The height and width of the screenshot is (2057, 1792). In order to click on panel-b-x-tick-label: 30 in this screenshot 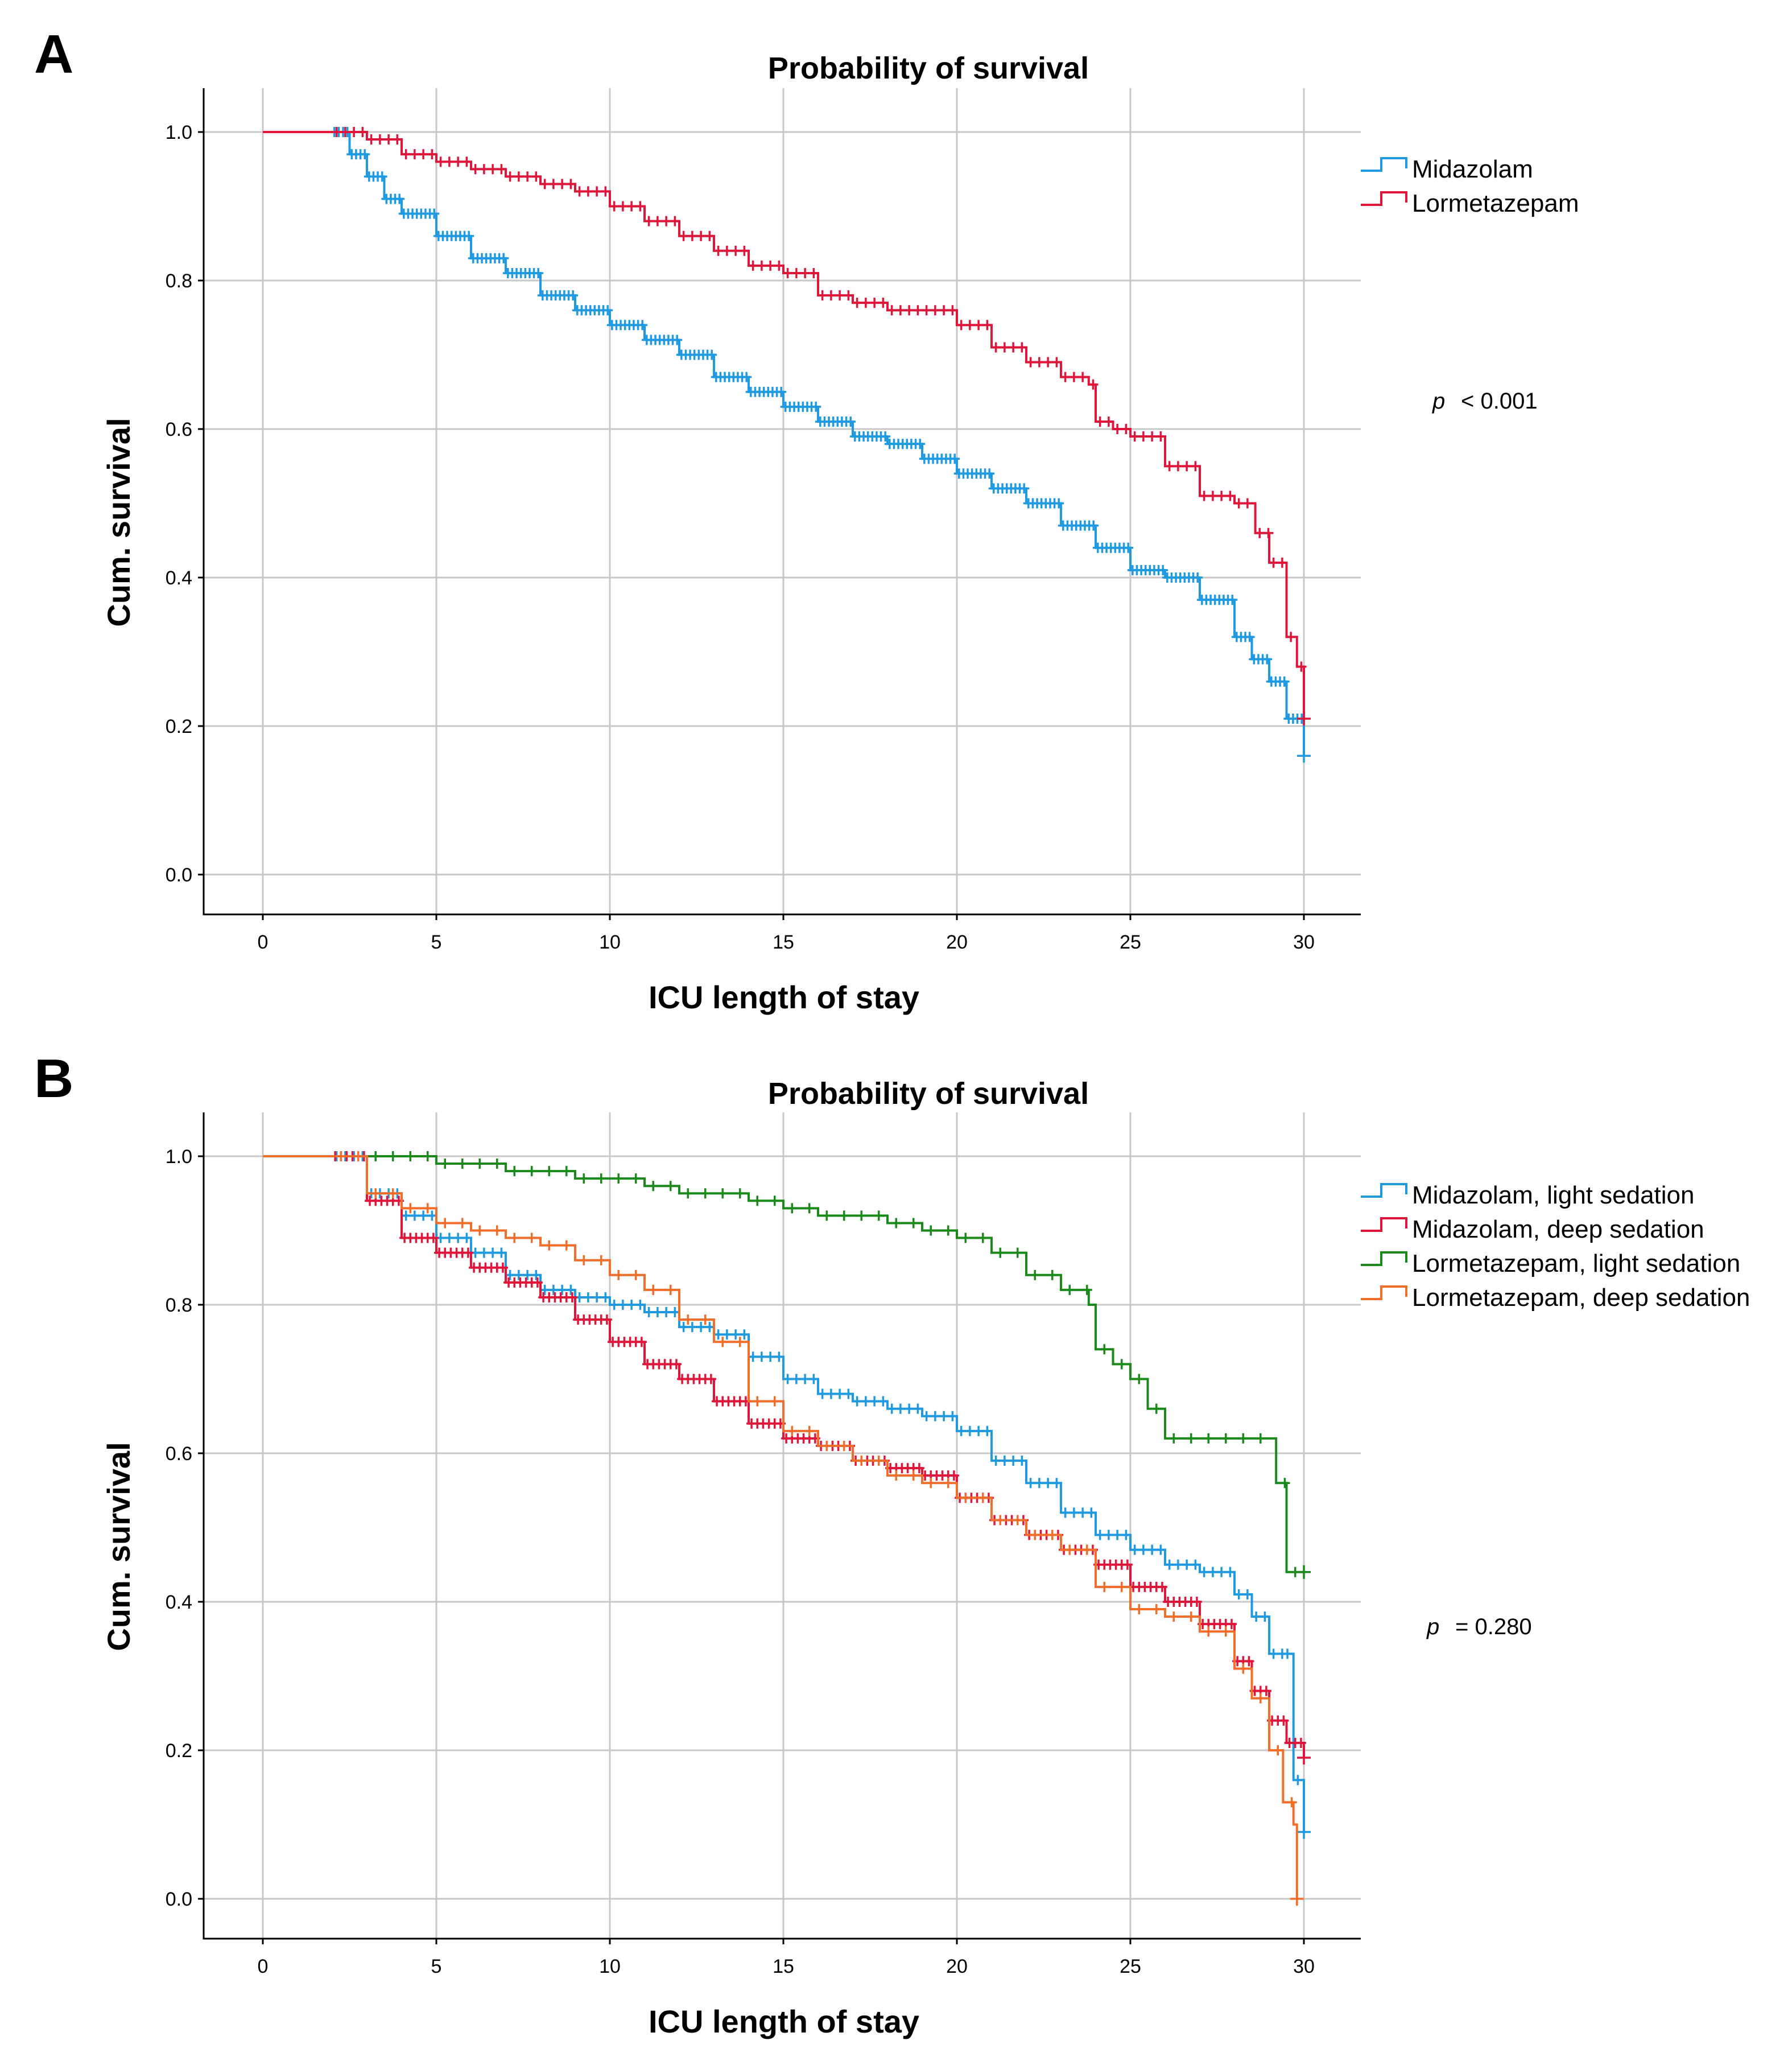, I will do `click(1304, 1966)`.